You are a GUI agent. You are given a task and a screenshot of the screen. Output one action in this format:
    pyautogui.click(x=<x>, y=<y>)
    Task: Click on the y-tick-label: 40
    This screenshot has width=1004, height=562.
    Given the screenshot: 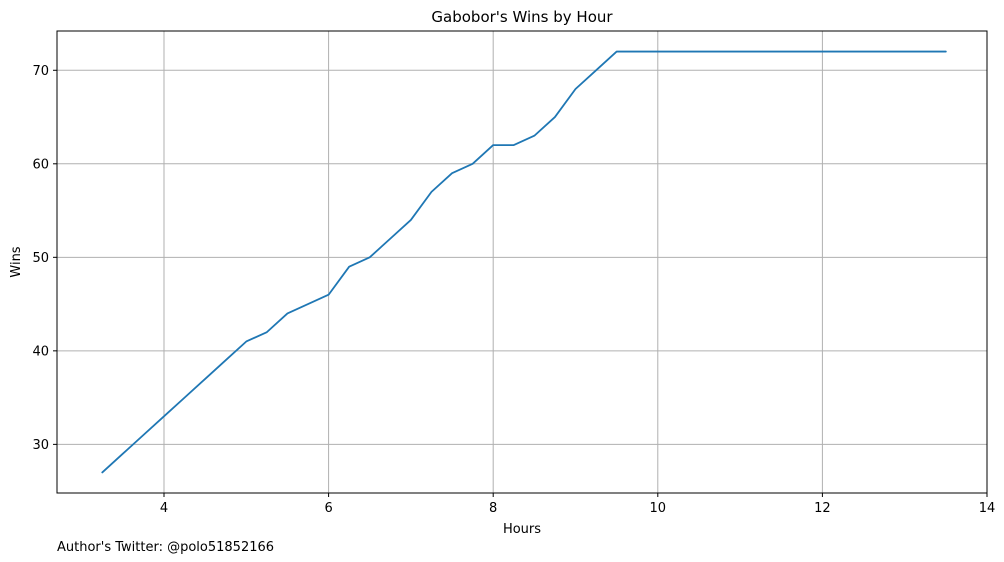 What is the action you would take?
    pyautogui.click(x=40, y=351)
    